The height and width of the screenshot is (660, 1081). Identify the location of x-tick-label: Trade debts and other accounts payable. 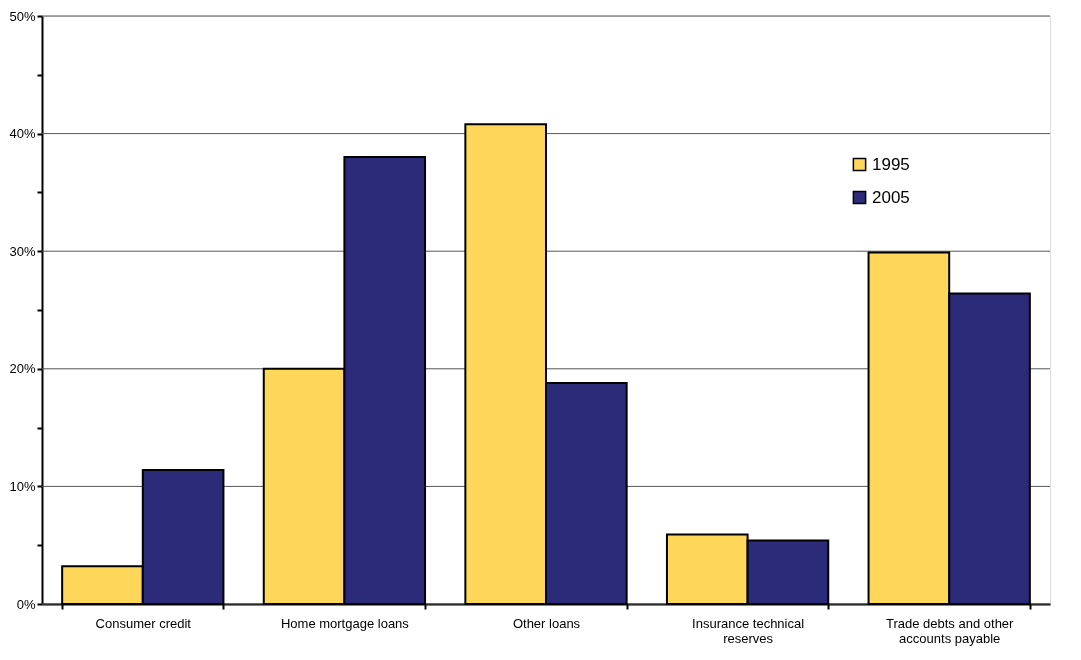
(950, 630).